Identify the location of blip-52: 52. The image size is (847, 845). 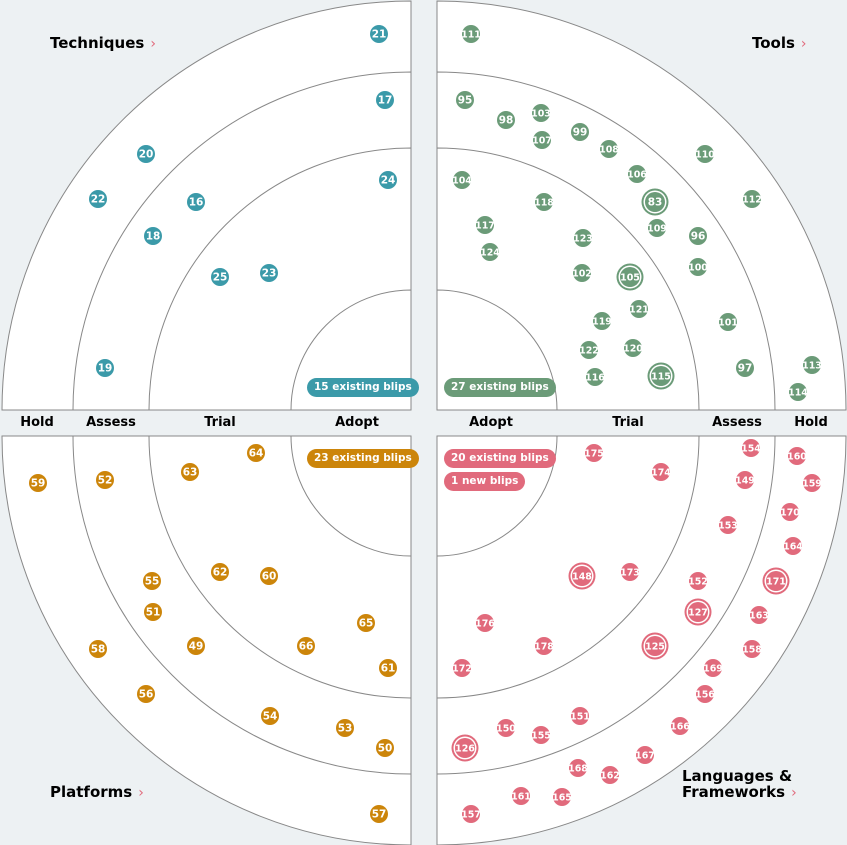
(105, 480).